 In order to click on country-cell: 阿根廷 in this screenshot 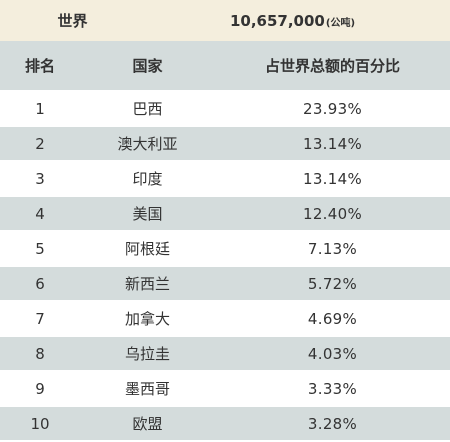, I will do `click(147, 249)`.